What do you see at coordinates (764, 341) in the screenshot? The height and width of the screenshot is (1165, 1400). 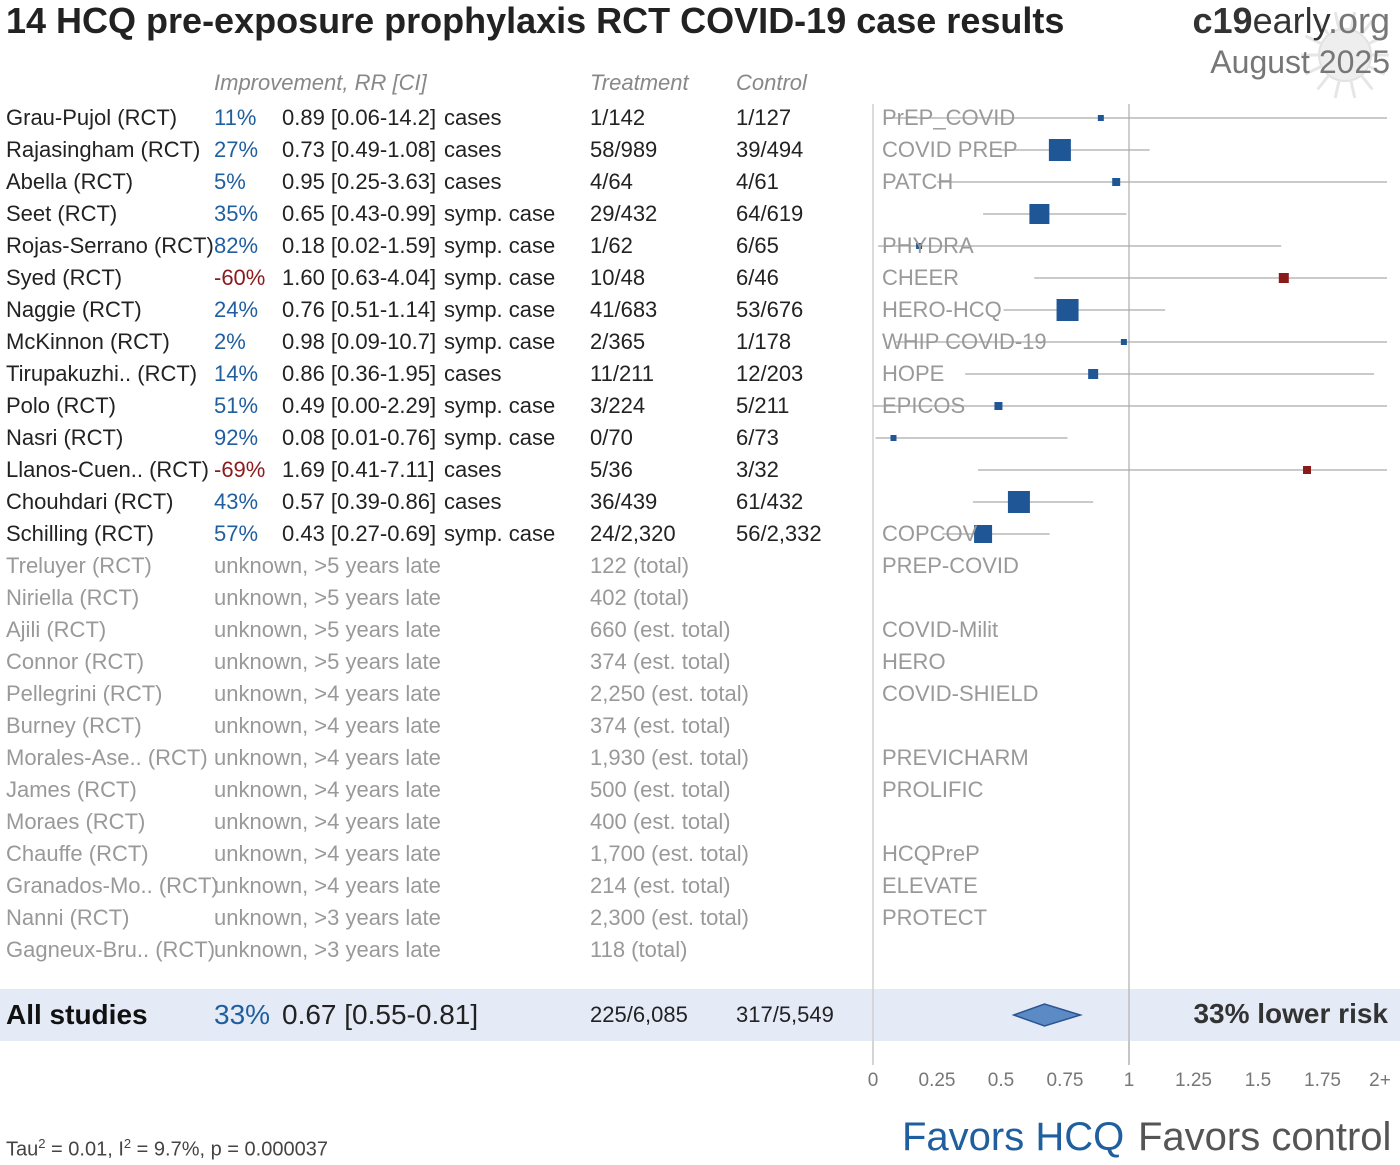 I see `study-control: 1/178` at bounding box center [764, 341].